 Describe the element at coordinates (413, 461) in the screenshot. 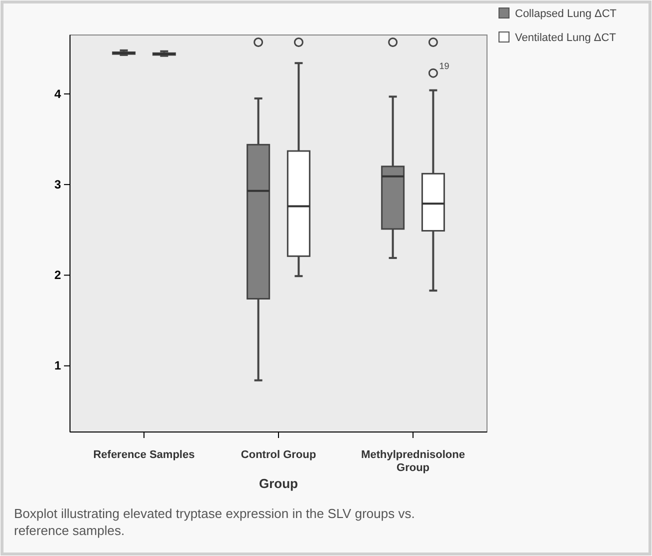

I see `x-tick-label: Methylprednisolone Group` at that location.